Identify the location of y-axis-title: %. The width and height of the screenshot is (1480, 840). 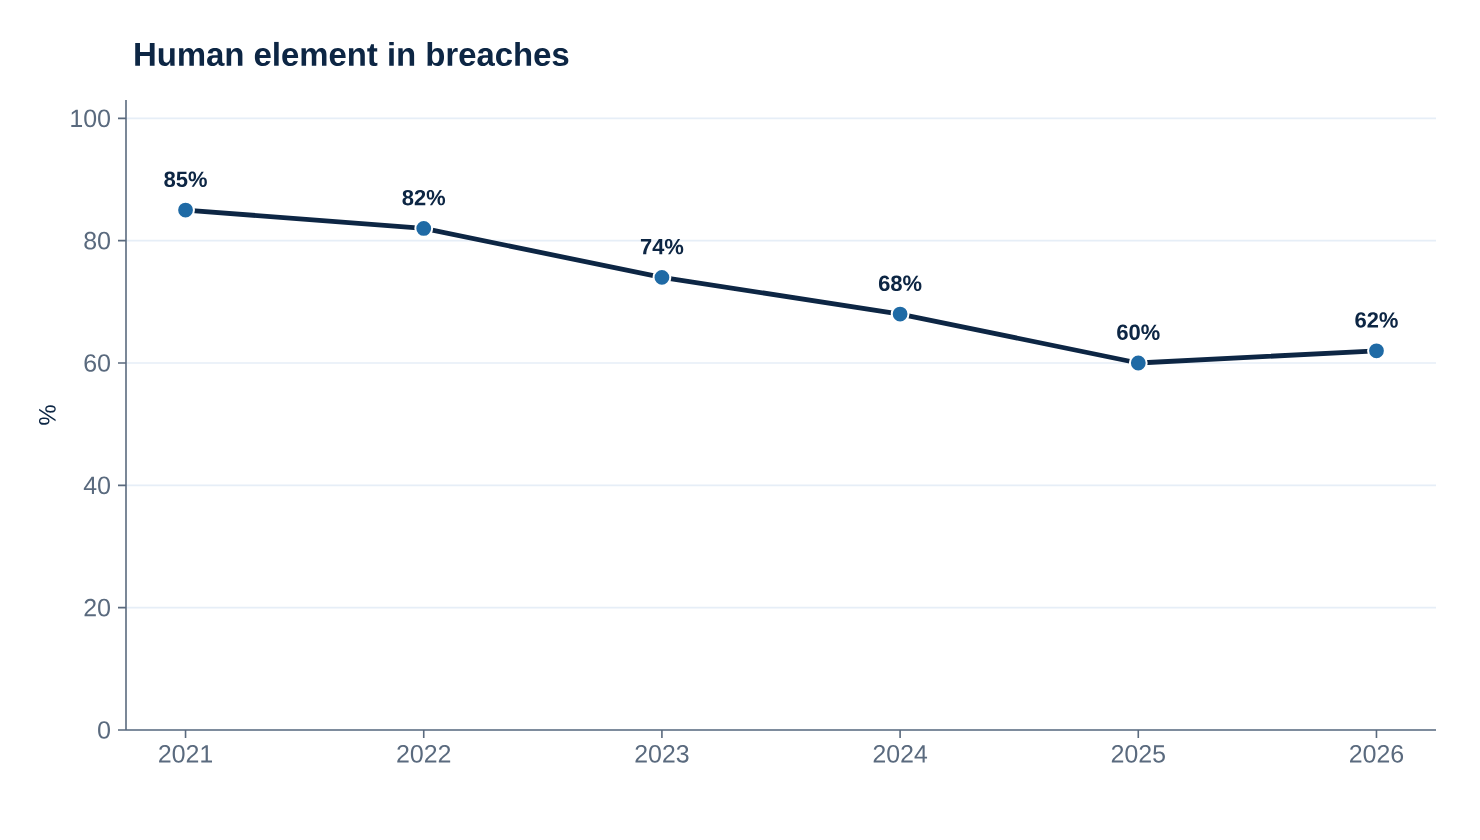
(47, 415).